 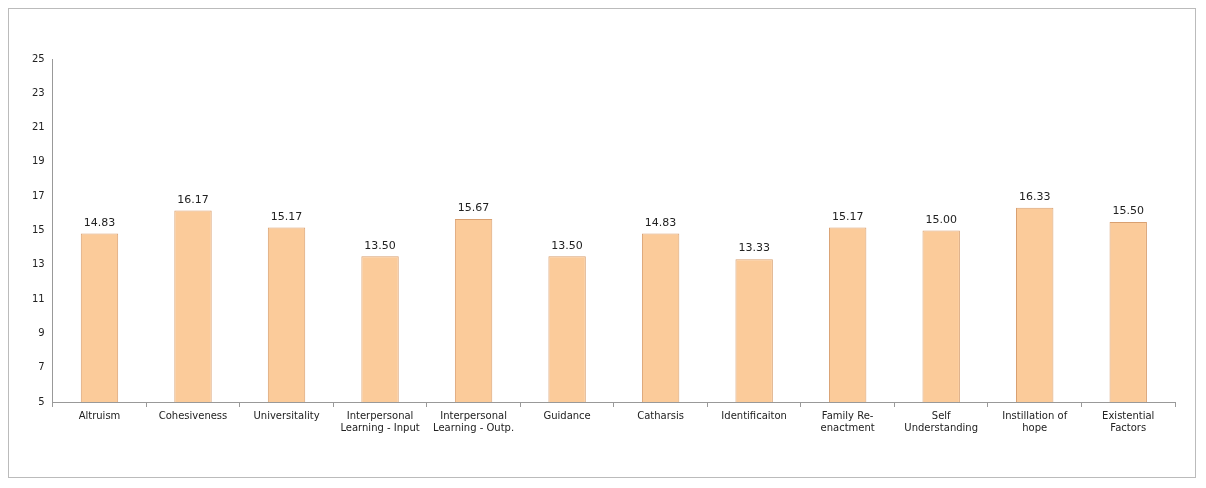 What do you see at coordinates (847, 421) in the screenshot?
I see `x-tick-label: Family Re-enactment` at bounding box center [847, 421].